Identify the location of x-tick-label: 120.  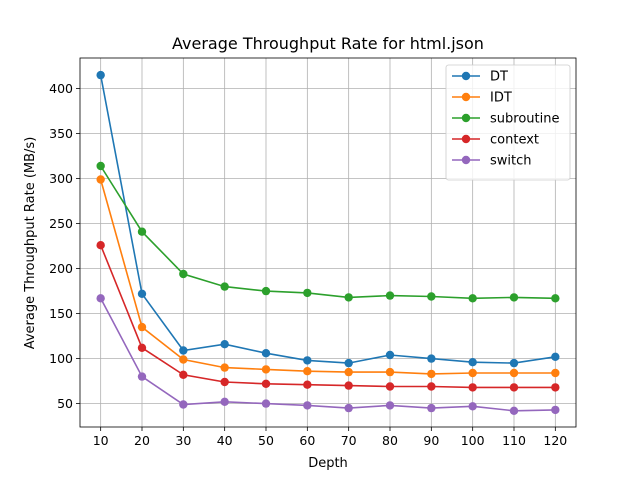
(555, 440).